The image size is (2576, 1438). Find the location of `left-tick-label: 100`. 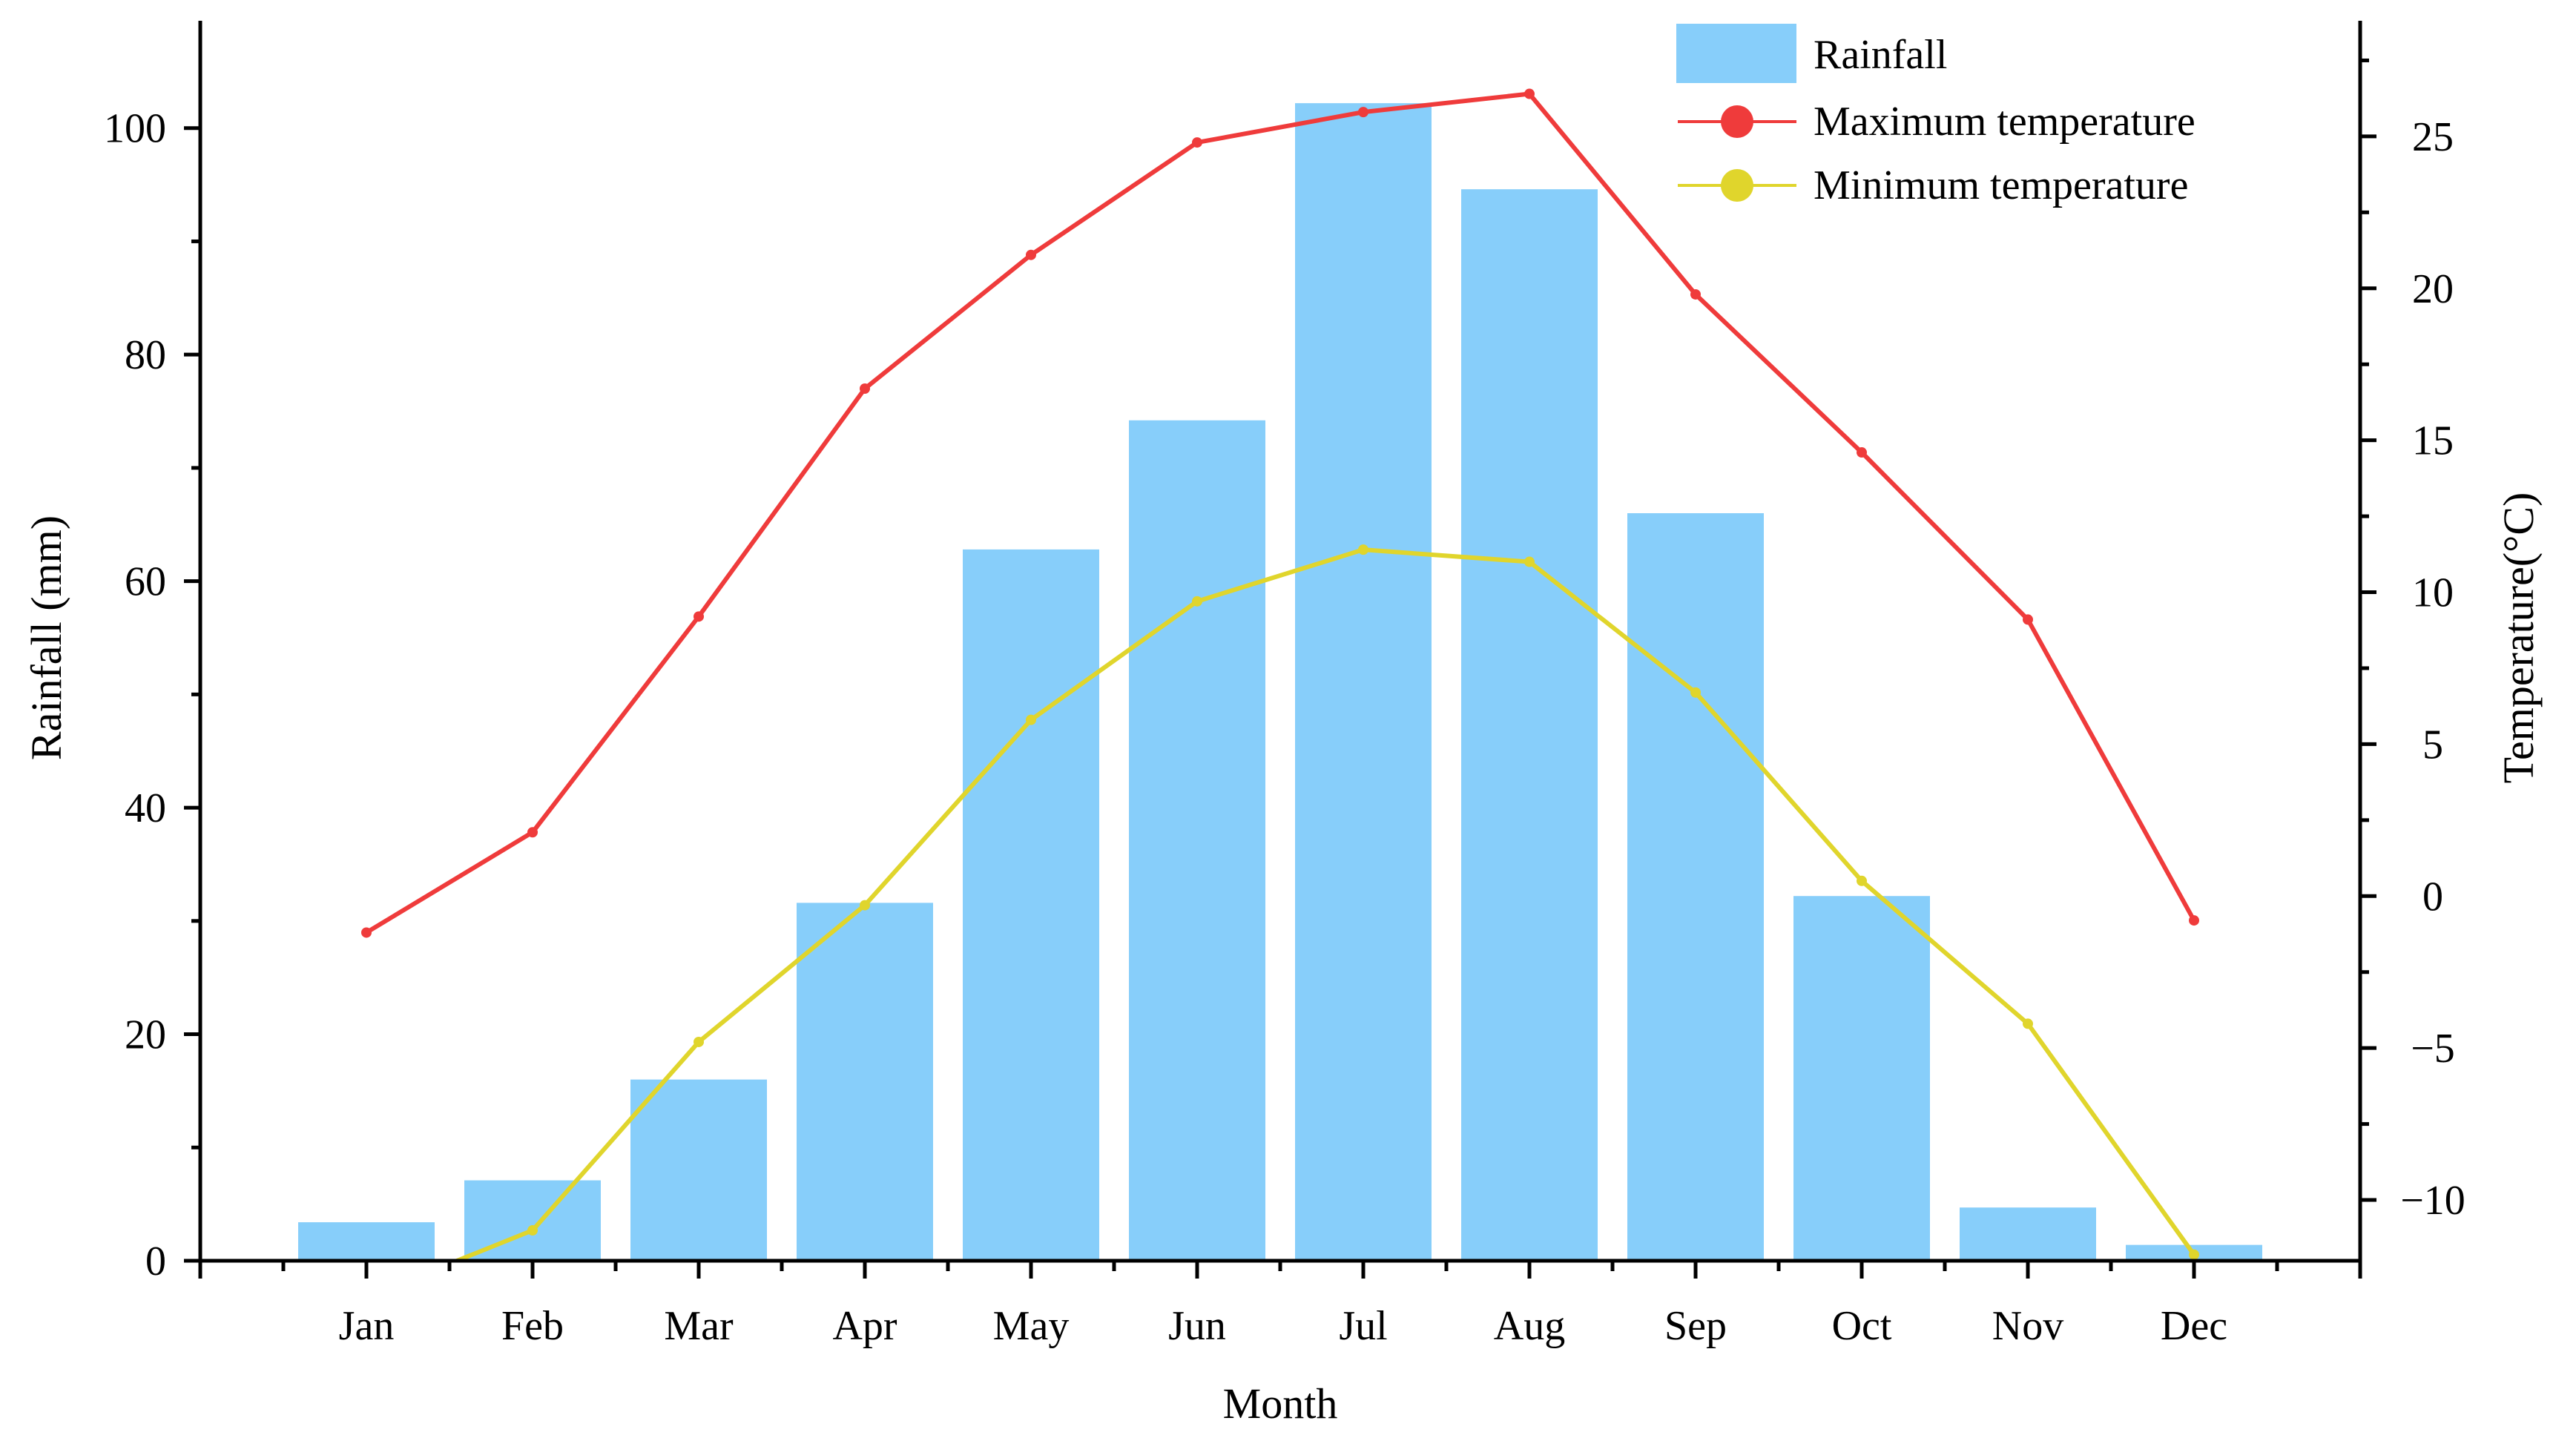

left-tick-label: 100 is located at coordinates (135, 129).